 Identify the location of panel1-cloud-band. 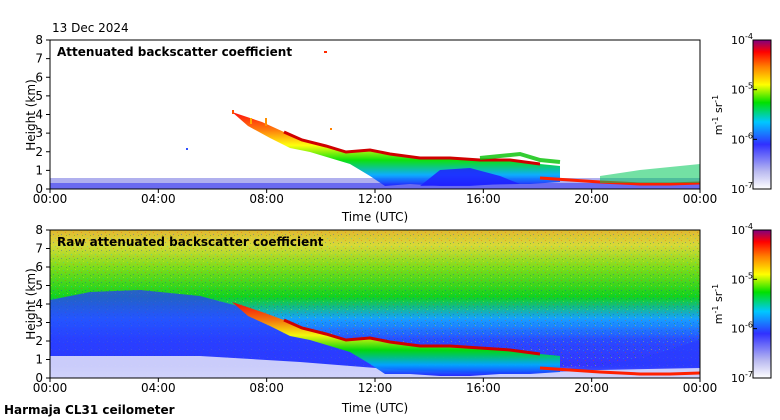
(396, 149).